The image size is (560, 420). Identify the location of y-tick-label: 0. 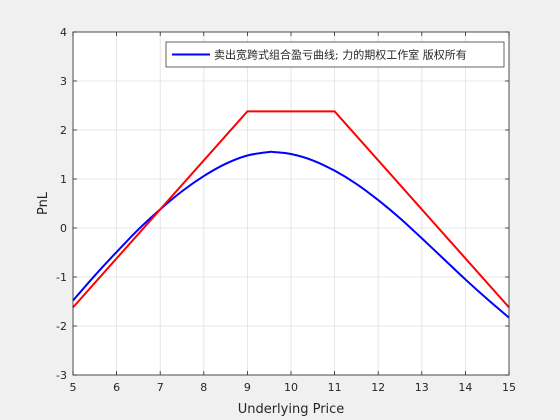
(63, 228).